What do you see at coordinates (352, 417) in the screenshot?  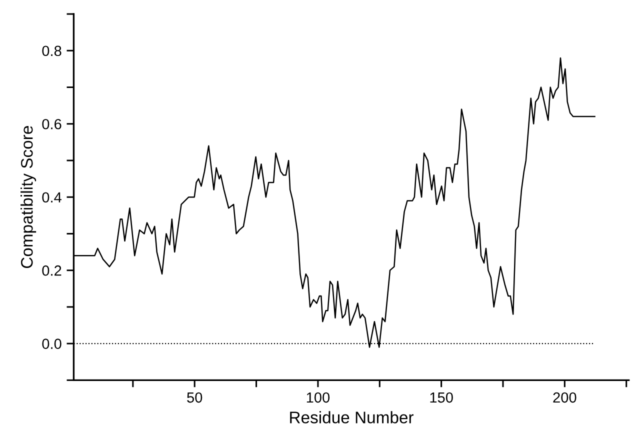 I see `x-axis-title: Residue Number` at bounding box center [352, 417].